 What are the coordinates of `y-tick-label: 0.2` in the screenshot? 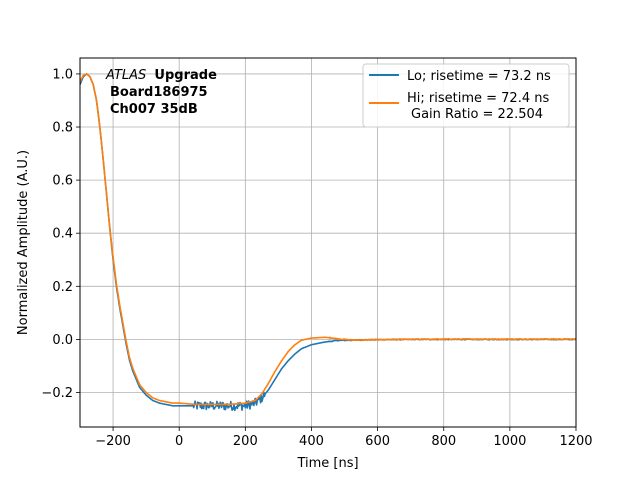 It's located at (62, 287).